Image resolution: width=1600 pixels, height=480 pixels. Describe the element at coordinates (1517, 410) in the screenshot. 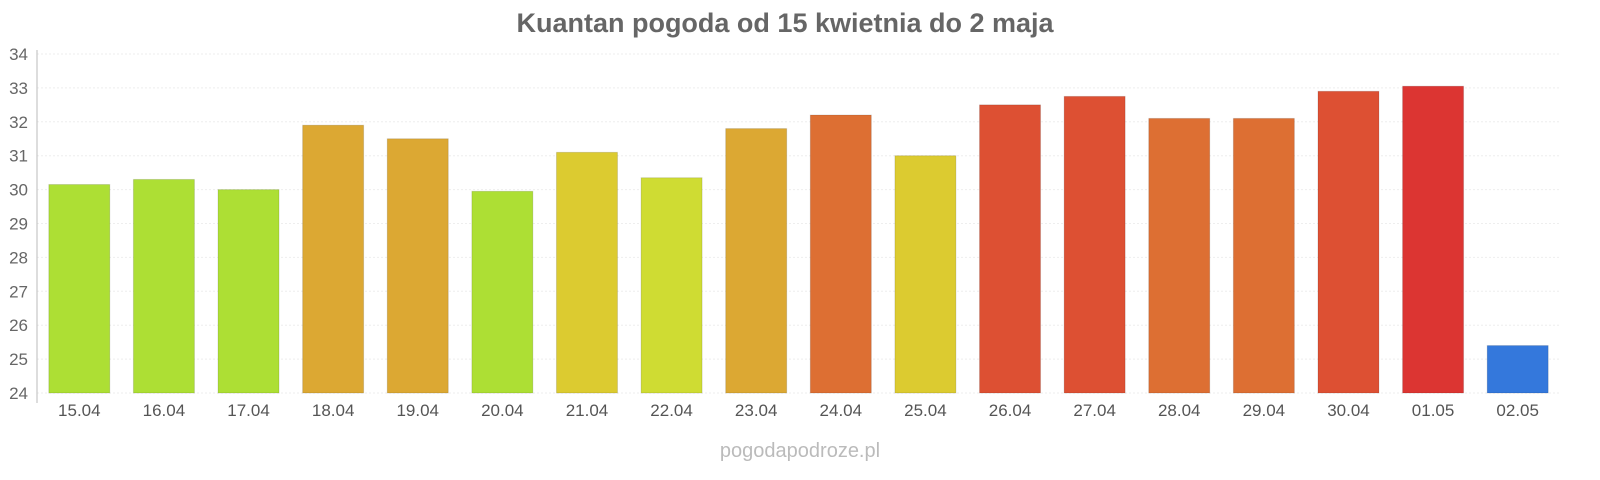

I see `x-tick-label: 02.05` at that location.